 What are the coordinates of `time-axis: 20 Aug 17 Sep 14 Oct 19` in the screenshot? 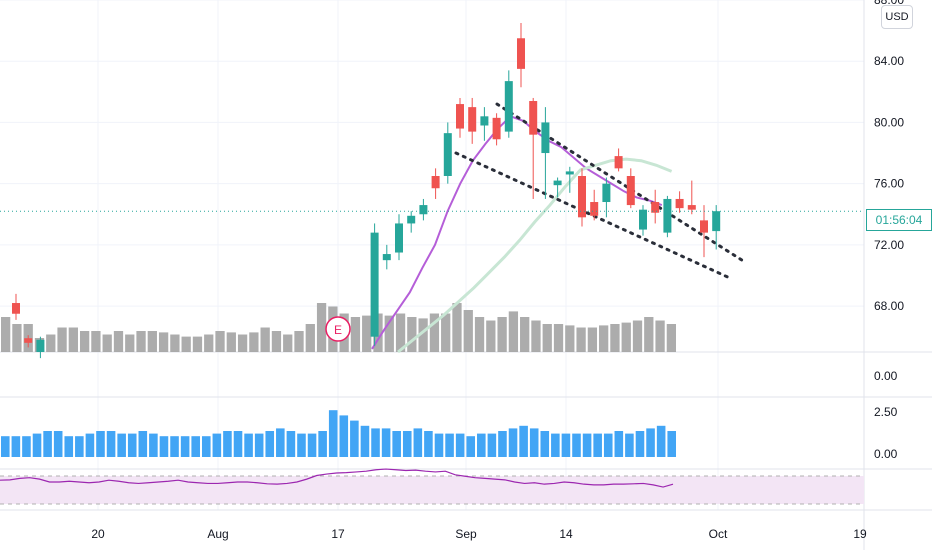 It's located at (479, 534).